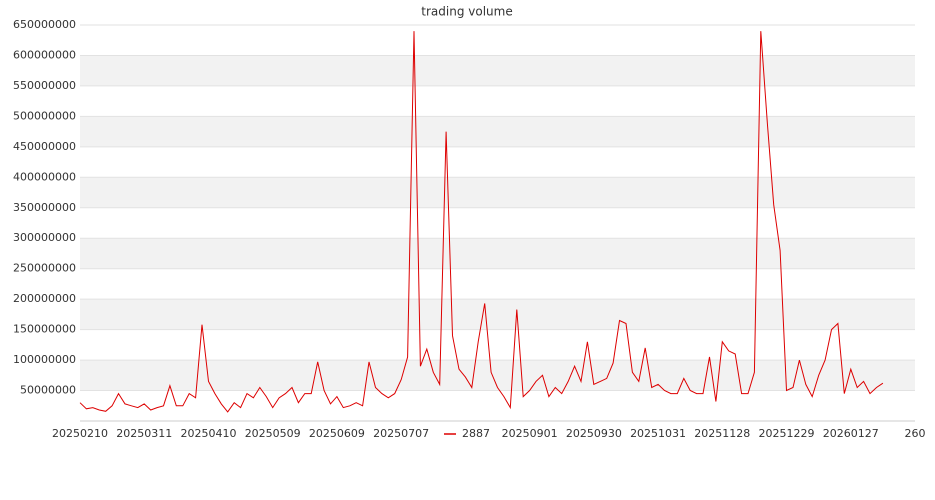 Image resolution: width=935 pixels, height=500 pixels. What do you see at coordinates (44, 359) in the screenshot?
I see `y-tick-label: 100000000` at bounding box center [44, 359].